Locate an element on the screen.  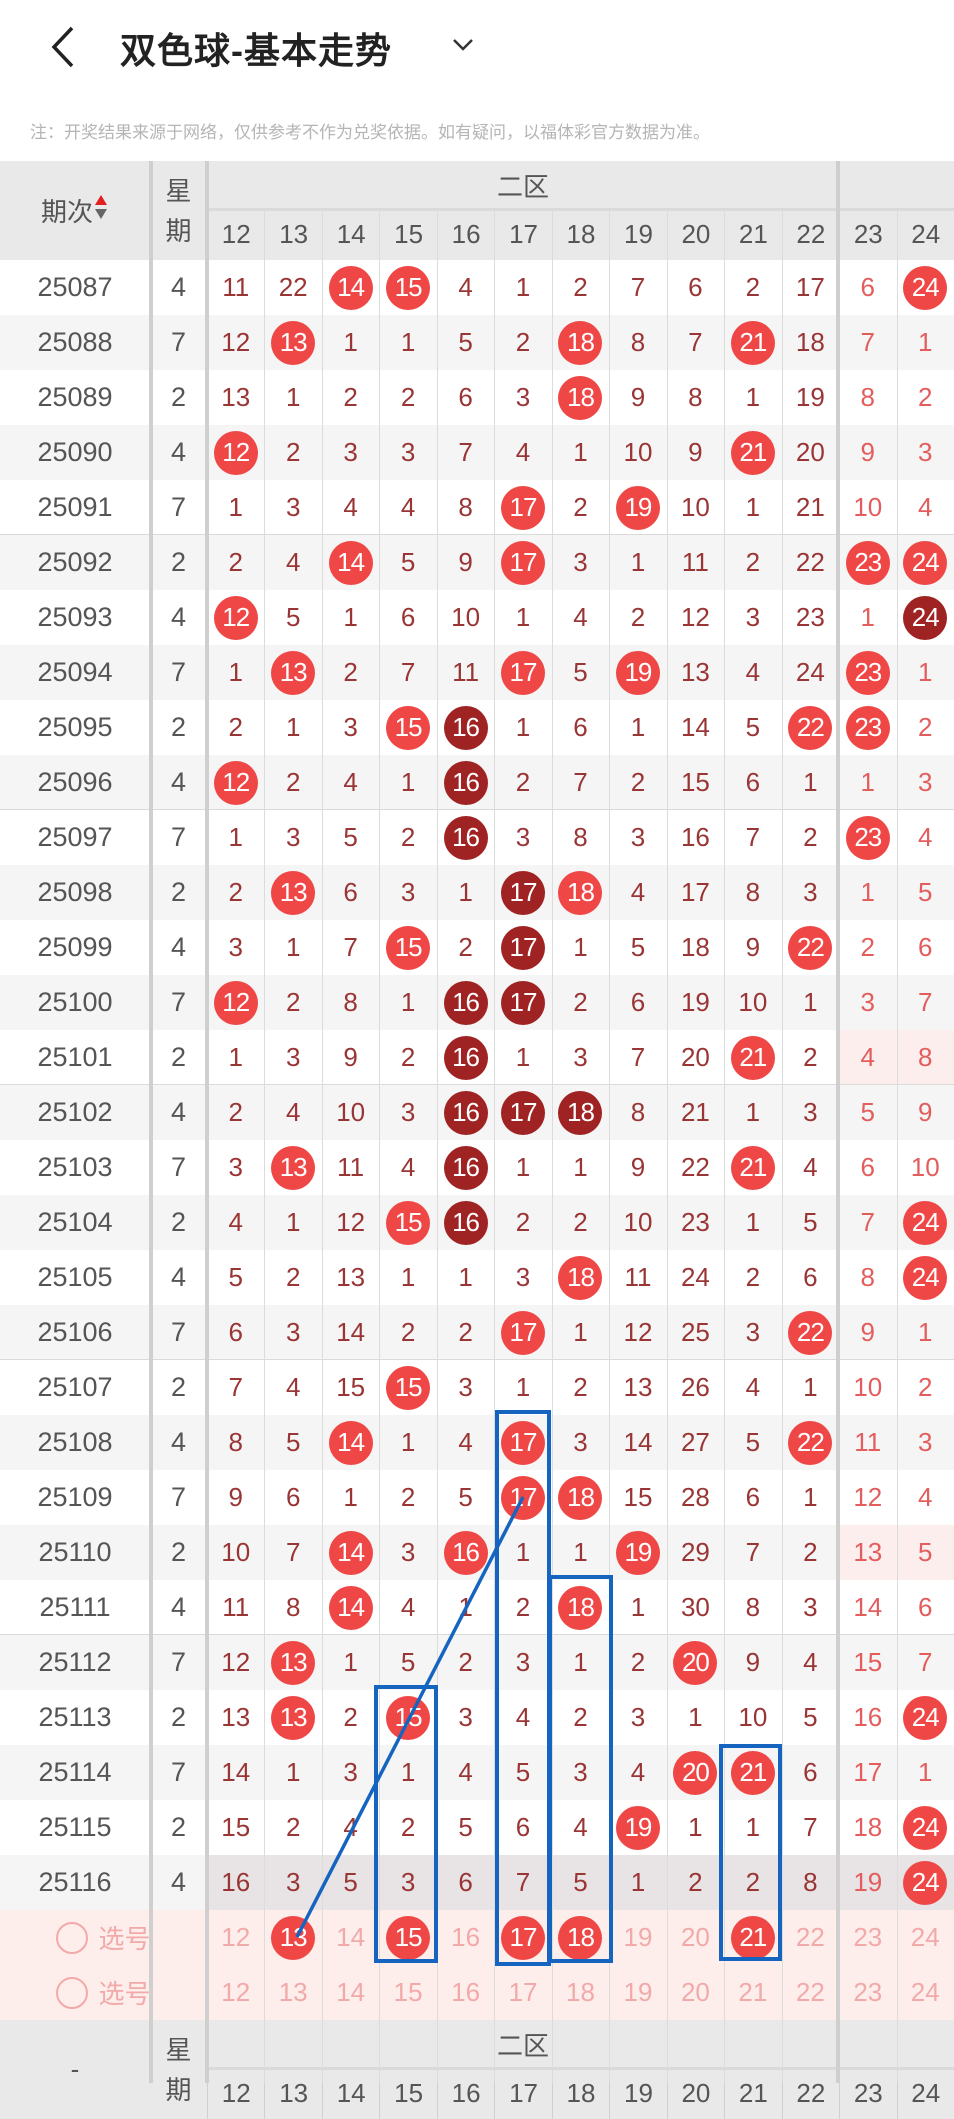
sort-icon is located at coordinates (101, 210).